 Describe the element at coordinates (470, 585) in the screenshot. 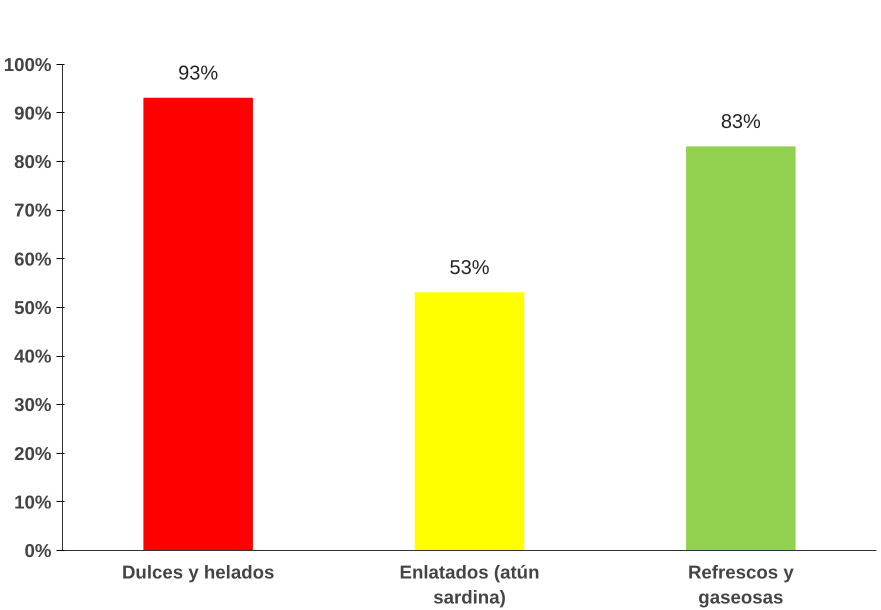

I see `x-tick-label: Enlatados (atún sardina)` at that location.